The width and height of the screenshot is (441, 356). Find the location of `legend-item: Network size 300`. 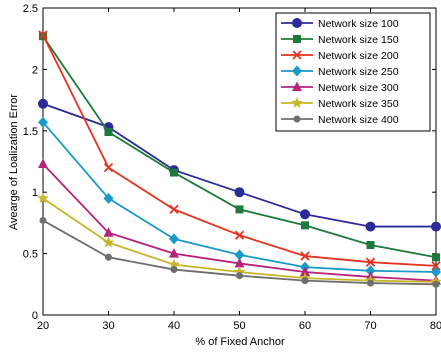

legend-item: Network size 300 is located at coordinates (340, 87).